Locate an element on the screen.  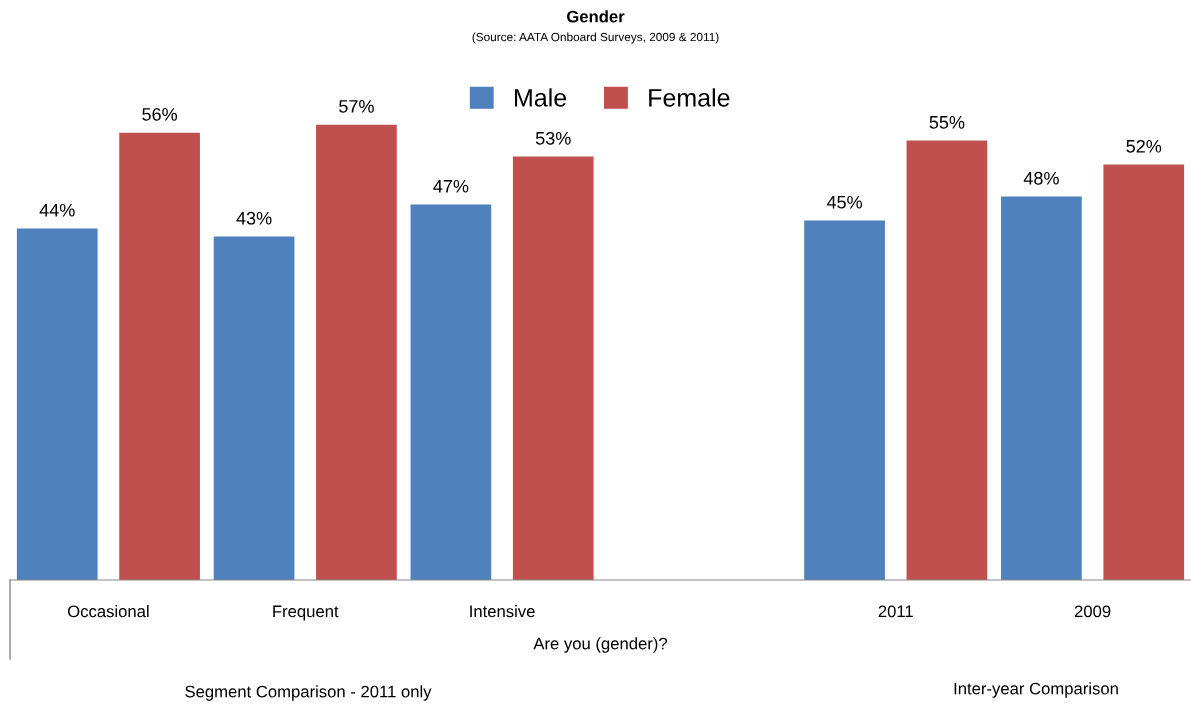
x-tick-label: 2009 is located at coordinates (1092, 611).